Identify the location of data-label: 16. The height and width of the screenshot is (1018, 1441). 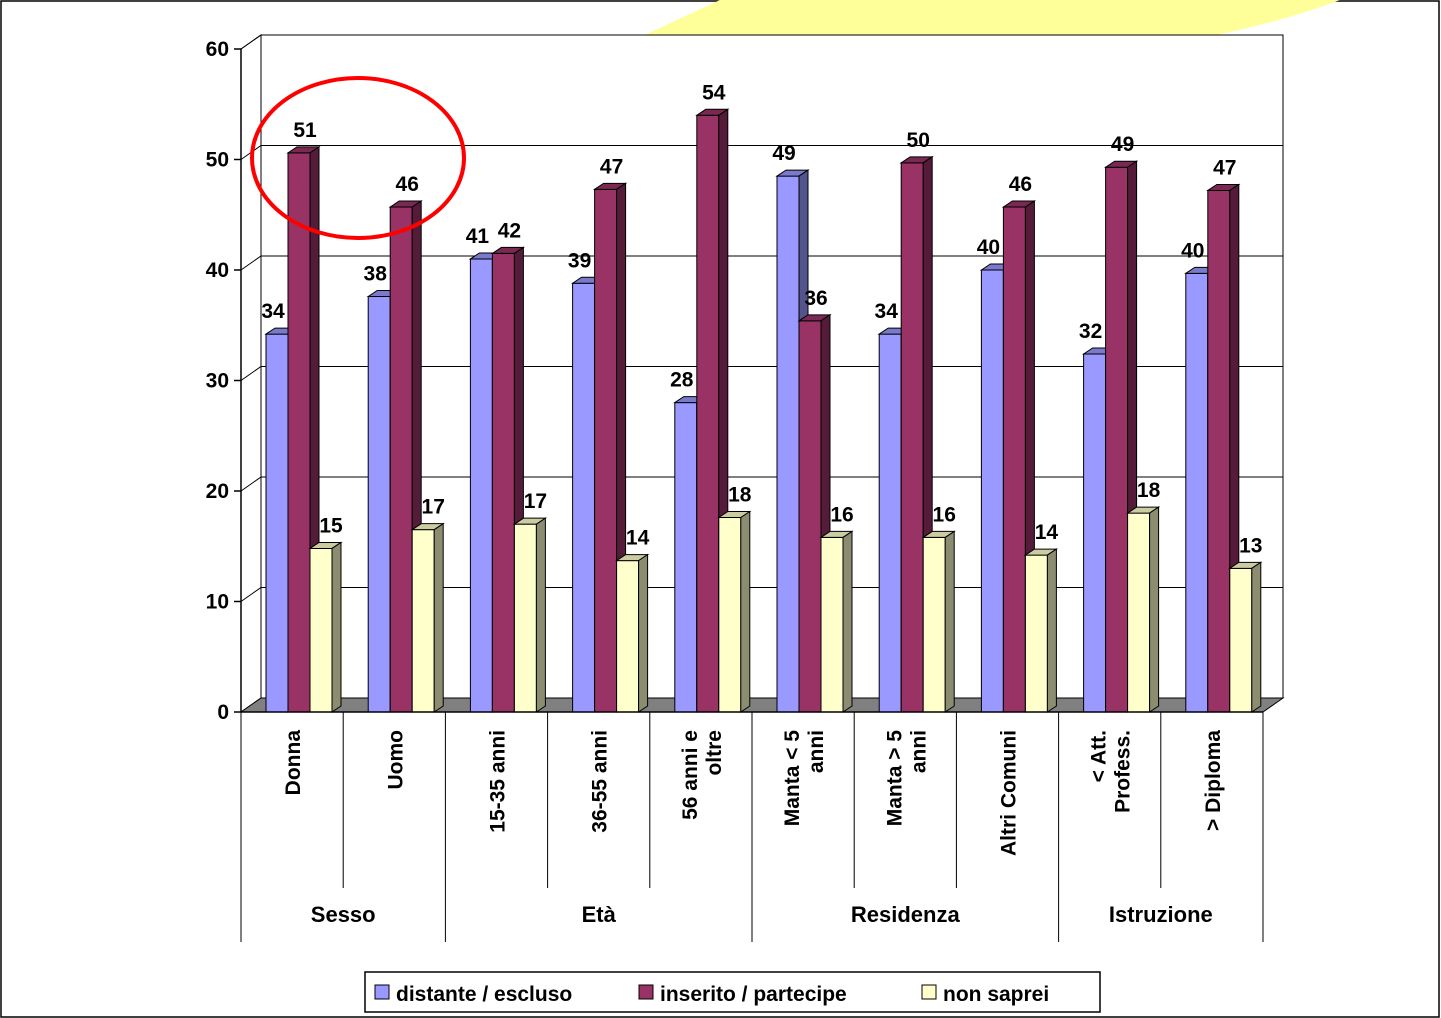
(841, 514).